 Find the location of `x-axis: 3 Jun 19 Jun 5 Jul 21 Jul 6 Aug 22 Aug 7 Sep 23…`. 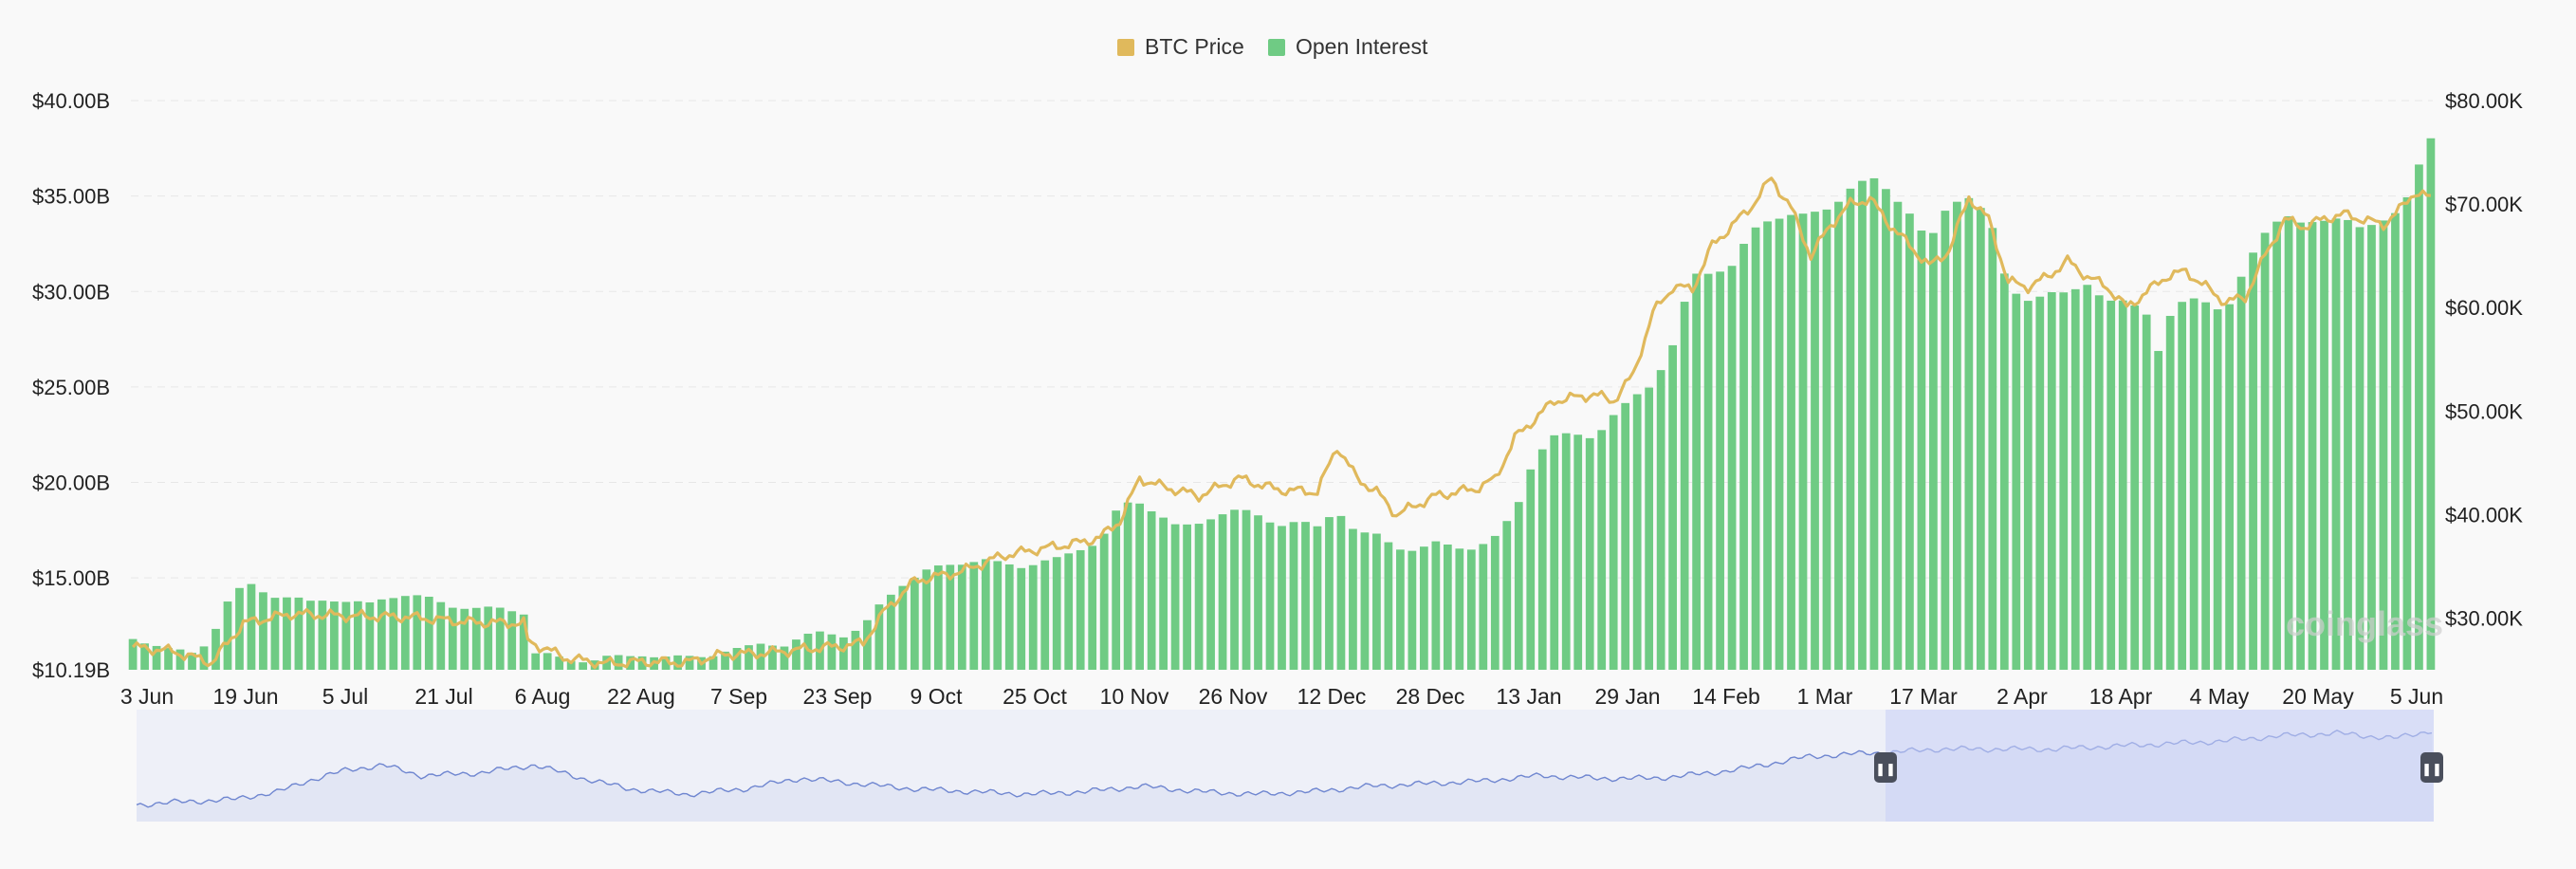

x-axis: 3 Jun 19 Jun 5 Jul 21 Jul 6 Aug 22 Aug 7 Sep 23… is located at coordinates (1281, 697).